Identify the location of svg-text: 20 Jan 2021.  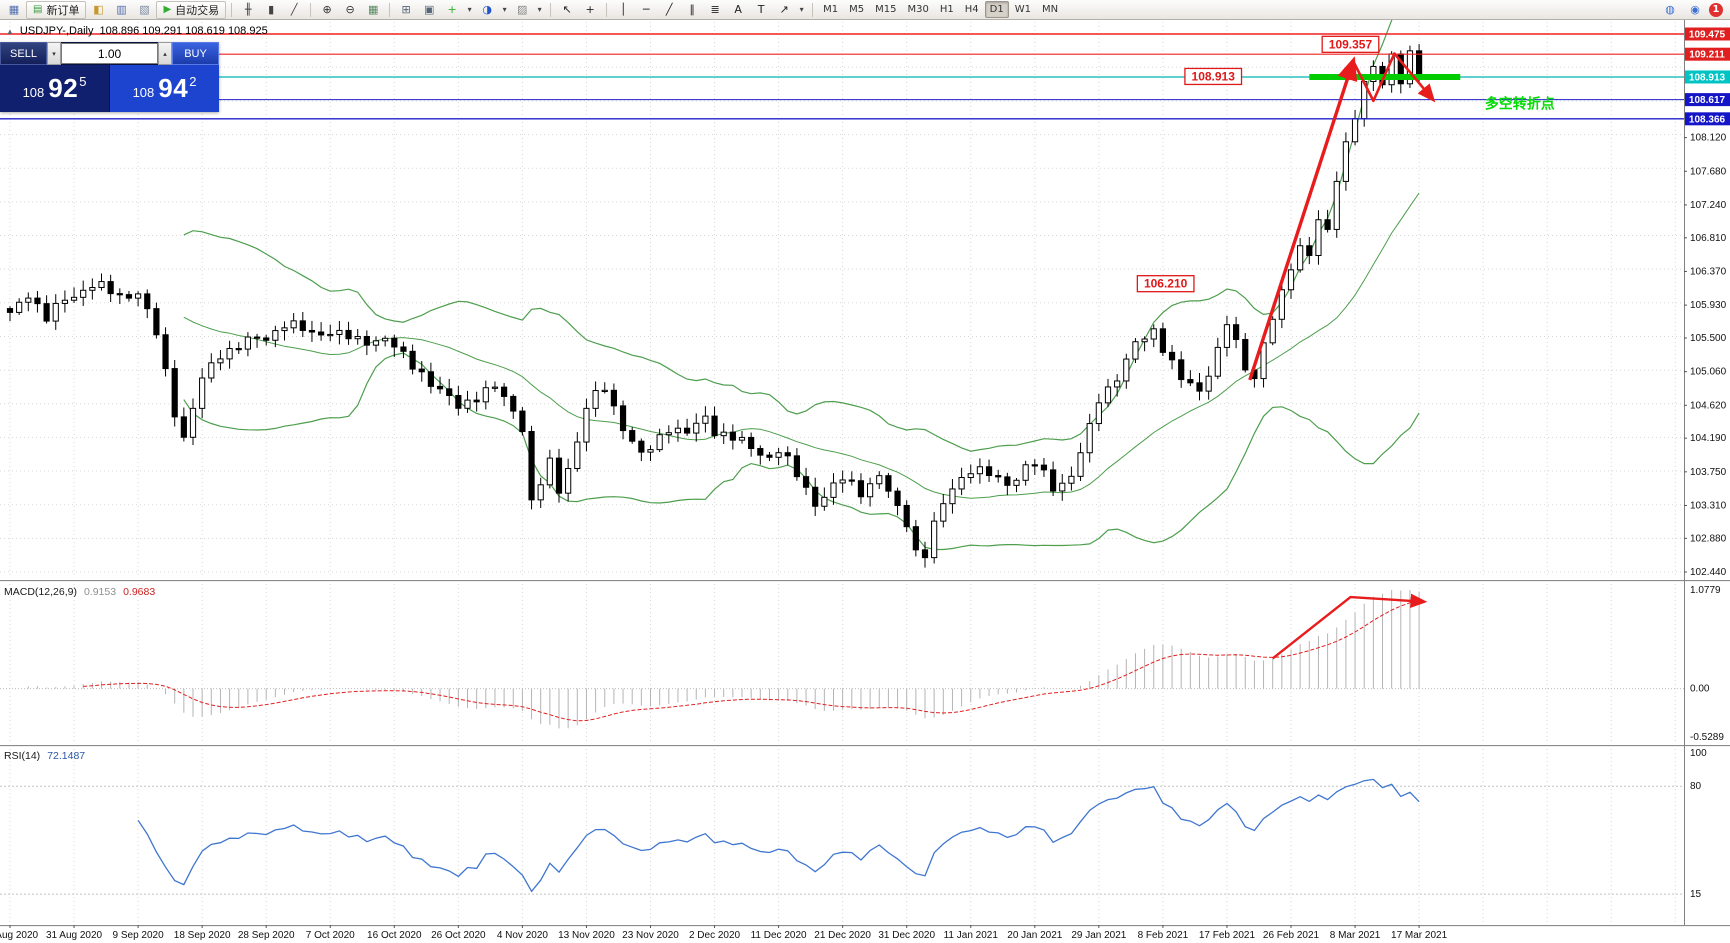
(1034, 935).